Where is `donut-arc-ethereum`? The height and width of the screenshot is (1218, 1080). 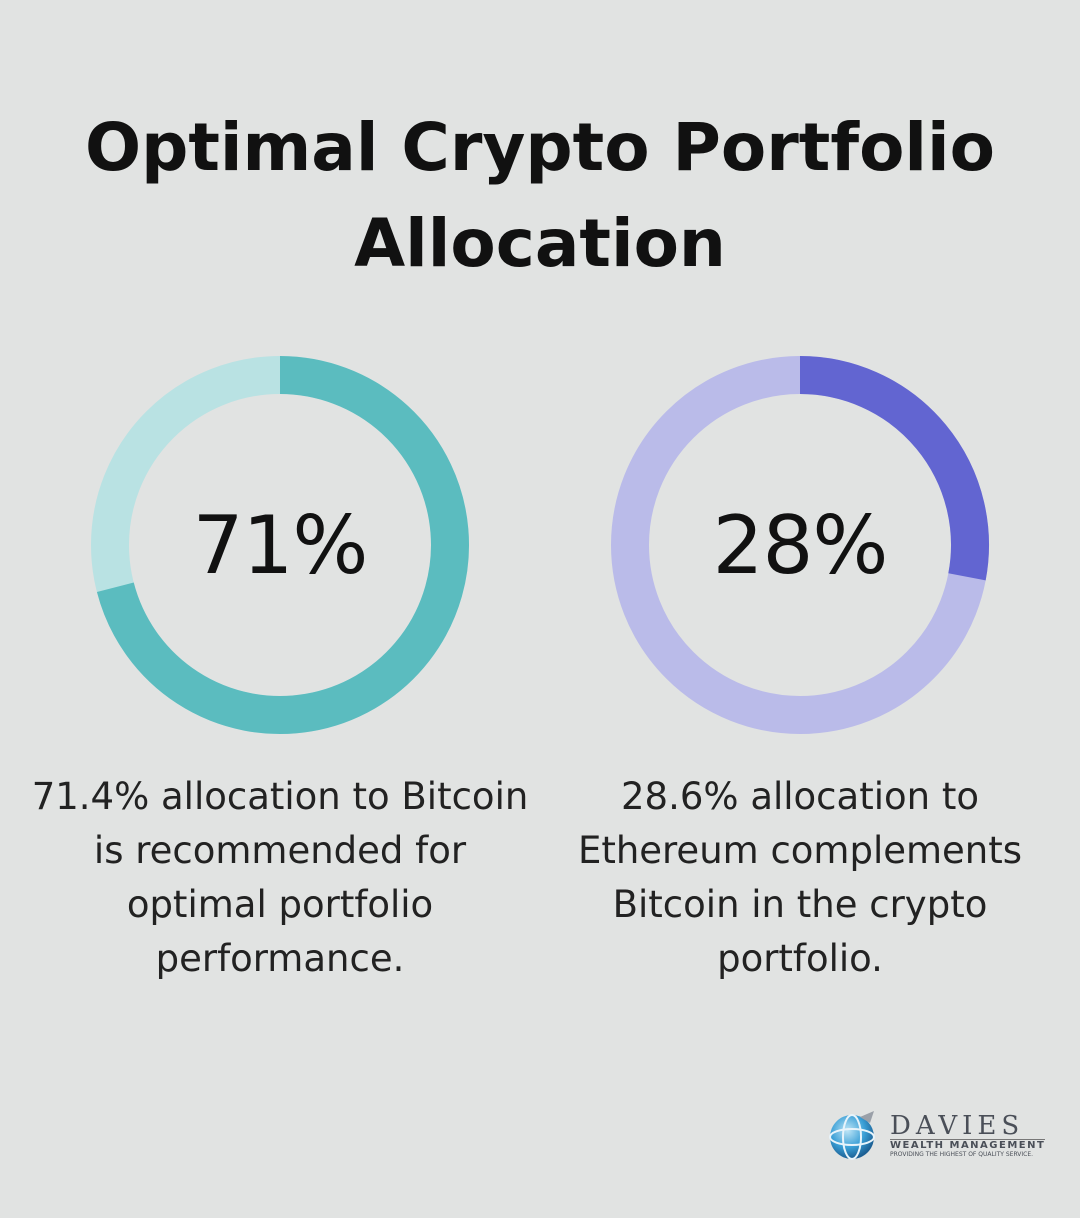
donut-arc-ethereum is located at coordinates (894, 468).